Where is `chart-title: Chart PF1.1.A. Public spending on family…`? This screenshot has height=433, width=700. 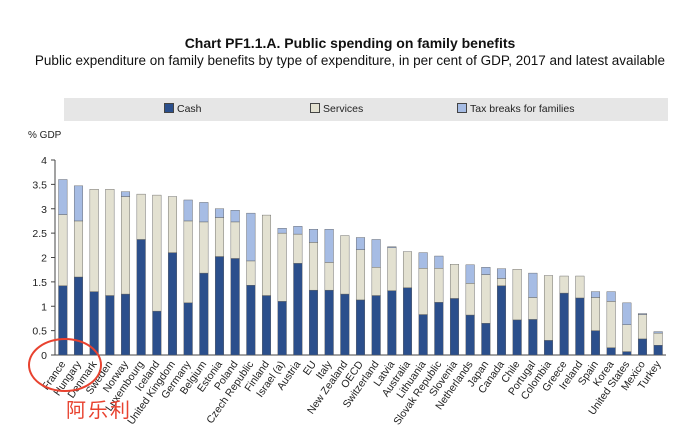
chart-title: Chart PF1.1.A. Public spending on family… is located at coordinates (350, 43).